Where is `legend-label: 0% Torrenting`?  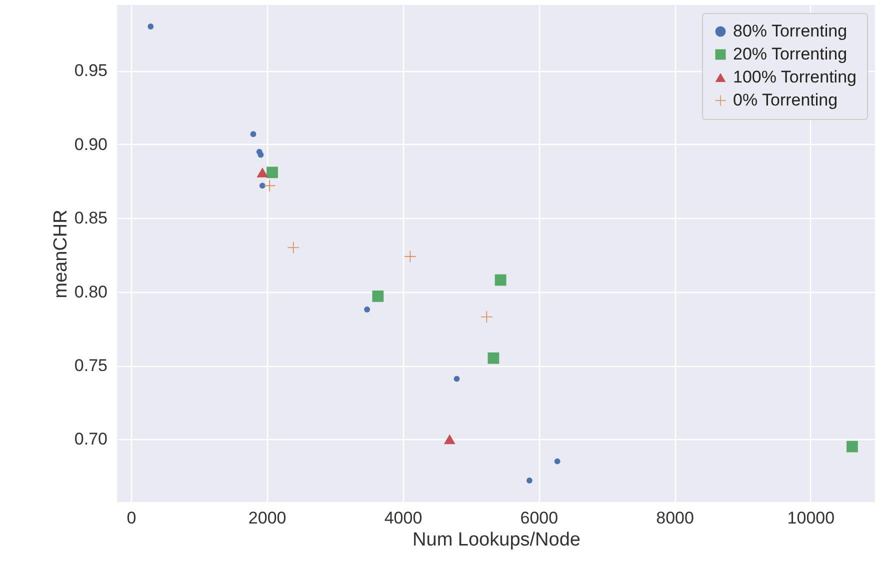 legend-label: 0% Torrenting is located at coordinates (785, 100).